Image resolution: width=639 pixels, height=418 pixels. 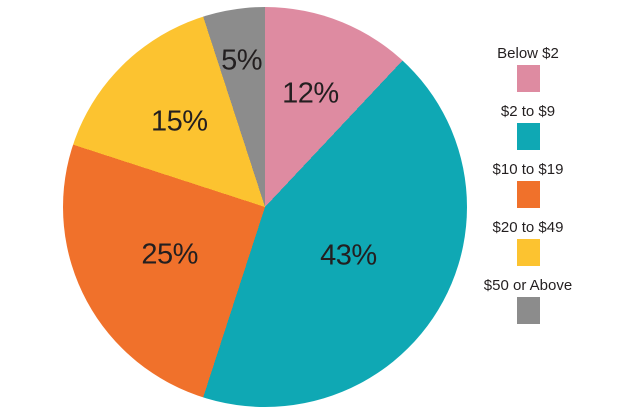 I want to click on legend-entry: $20 to $49, so click(x=528, y=242).